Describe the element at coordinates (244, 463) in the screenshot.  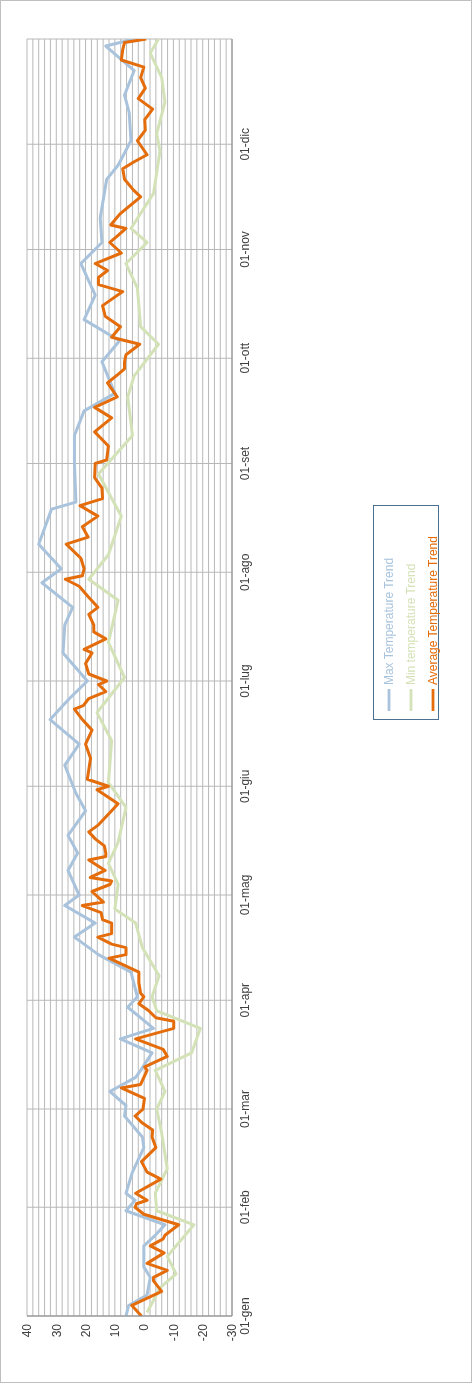
I see `y-tick-label: 01-set` at that location.